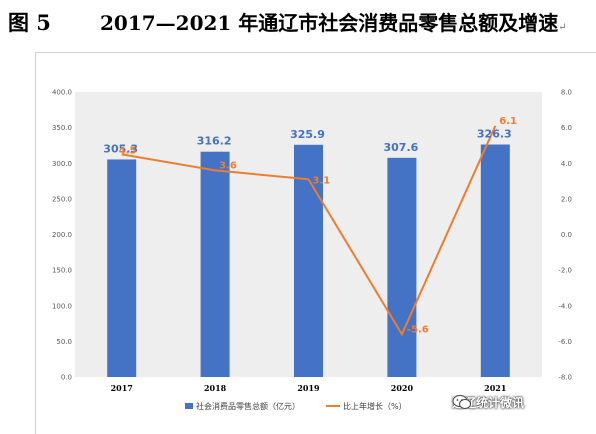  Describe the element at coordinates (128, 150) in the screenshot. I see `line-value-label: 4.5` at that location.